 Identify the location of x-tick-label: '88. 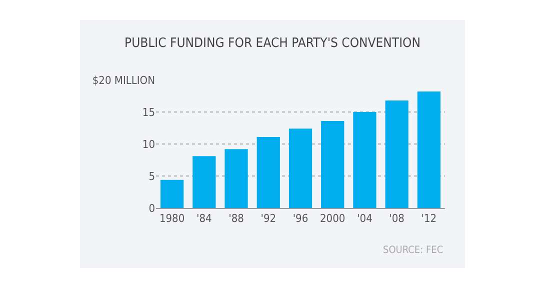
(236, 219).